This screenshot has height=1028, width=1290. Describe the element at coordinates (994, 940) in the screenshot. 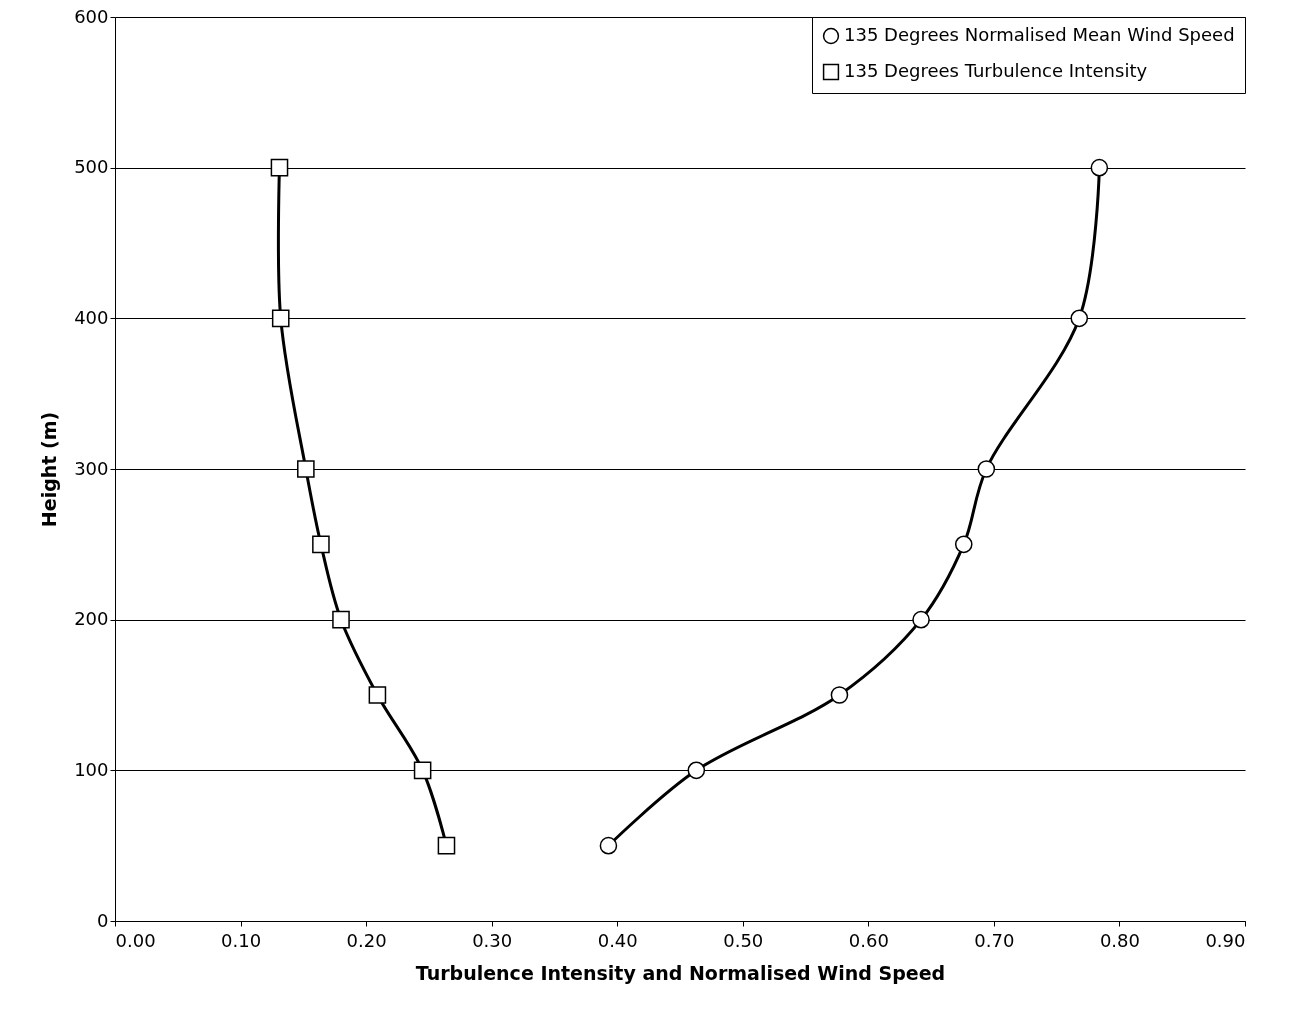

I see `x-tick-label: 0.70` at that location.